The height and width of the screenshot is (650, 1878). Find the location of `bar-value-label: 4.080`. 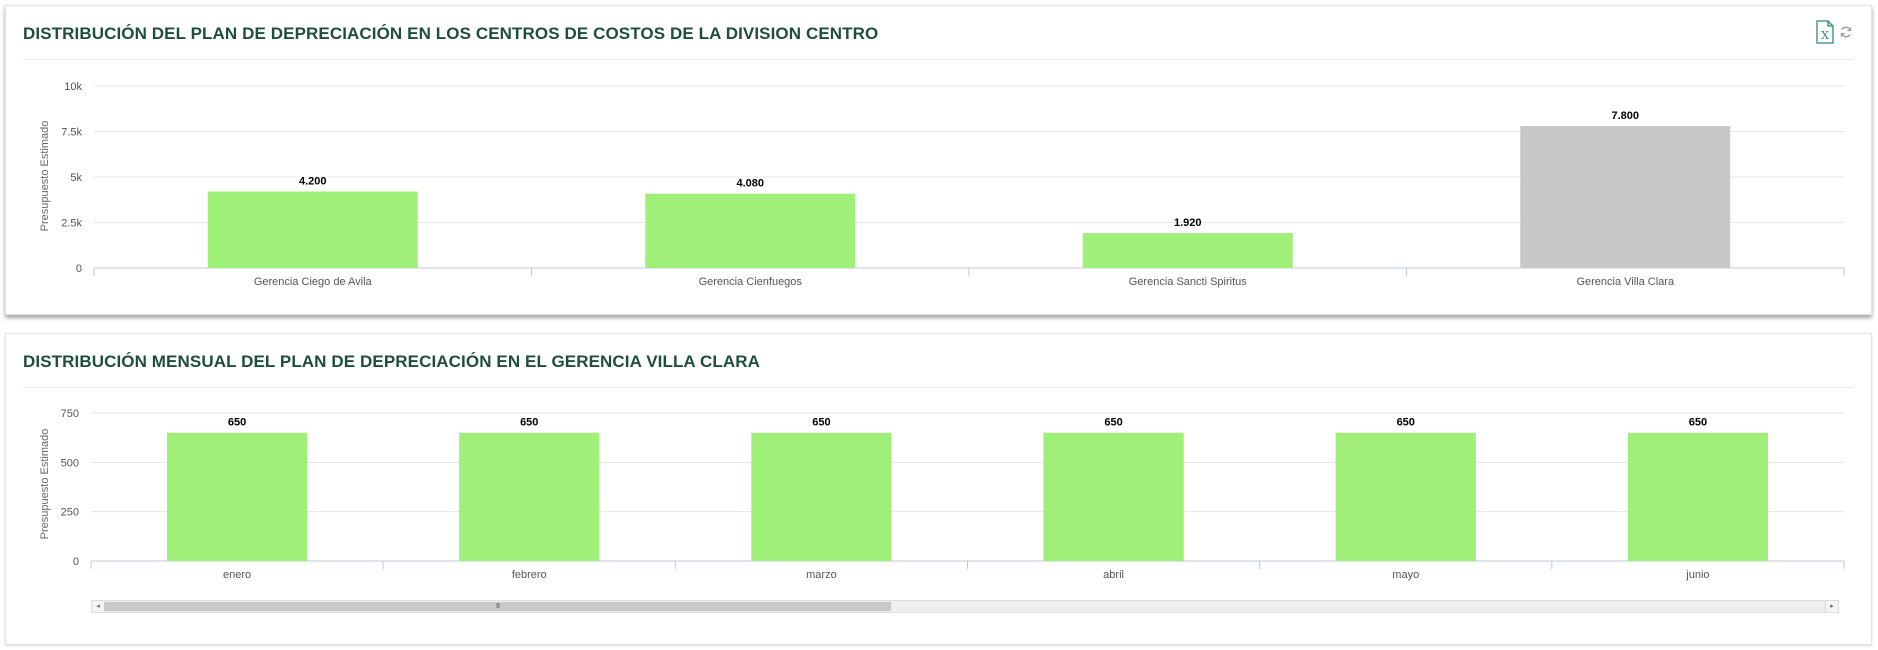

bar-value-label: 4.080 is located at coordinates (750, 184).